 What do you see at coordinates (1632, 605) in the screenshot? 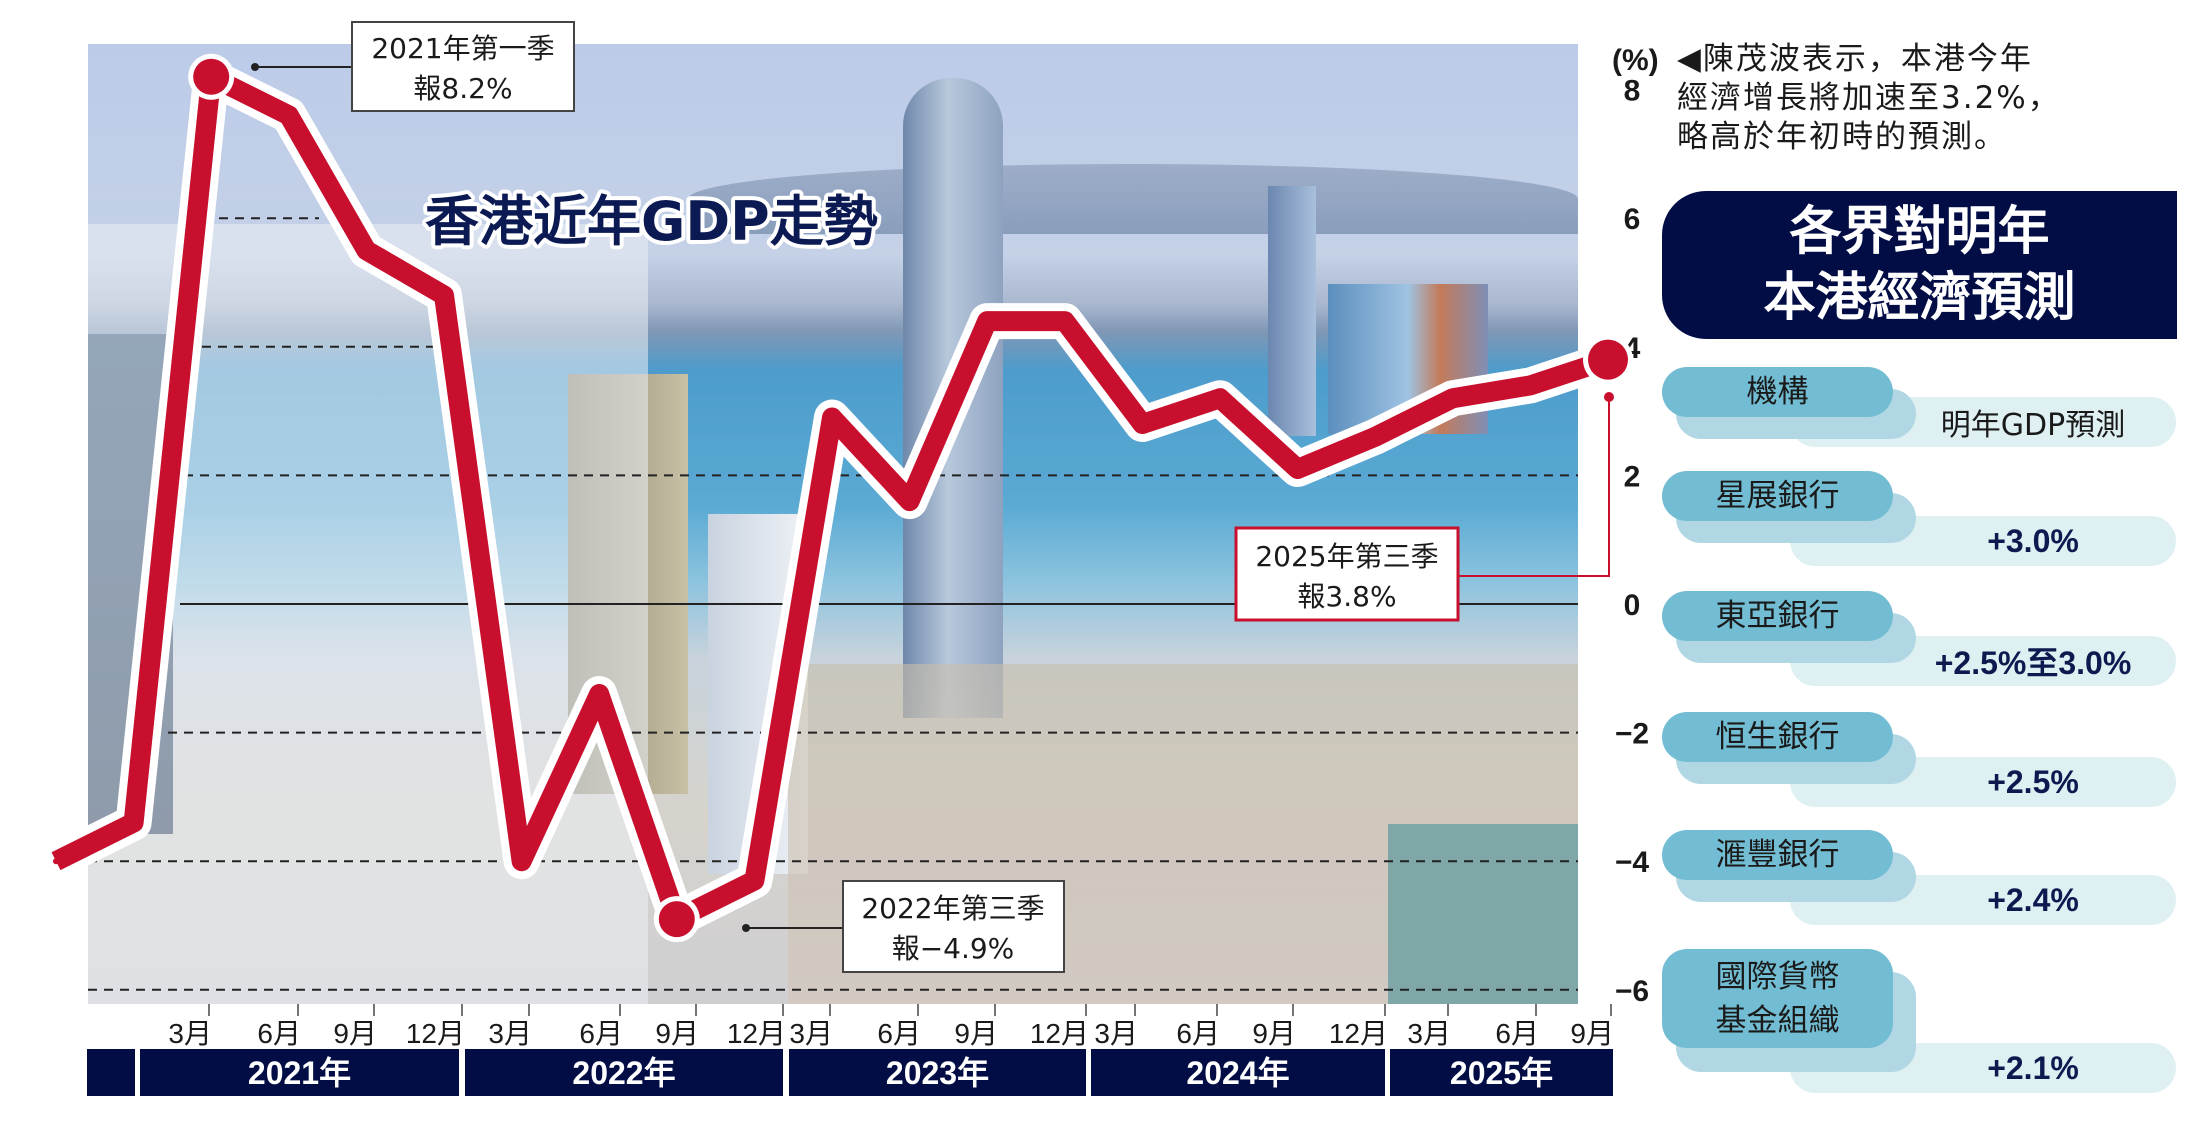
I see `y-tick-label: 0` at bounding box center [1632, 605].